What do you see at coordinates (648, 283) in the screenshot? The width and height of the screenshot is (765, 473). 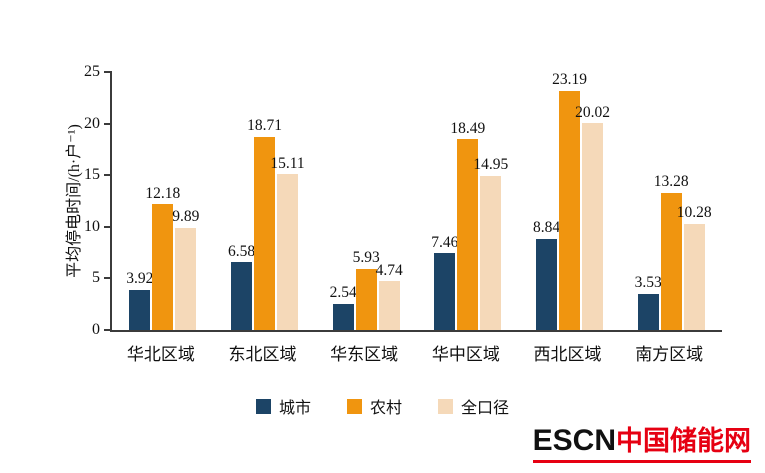 I see `bar-value-label: 3.53` at bounding box center [648, 283].